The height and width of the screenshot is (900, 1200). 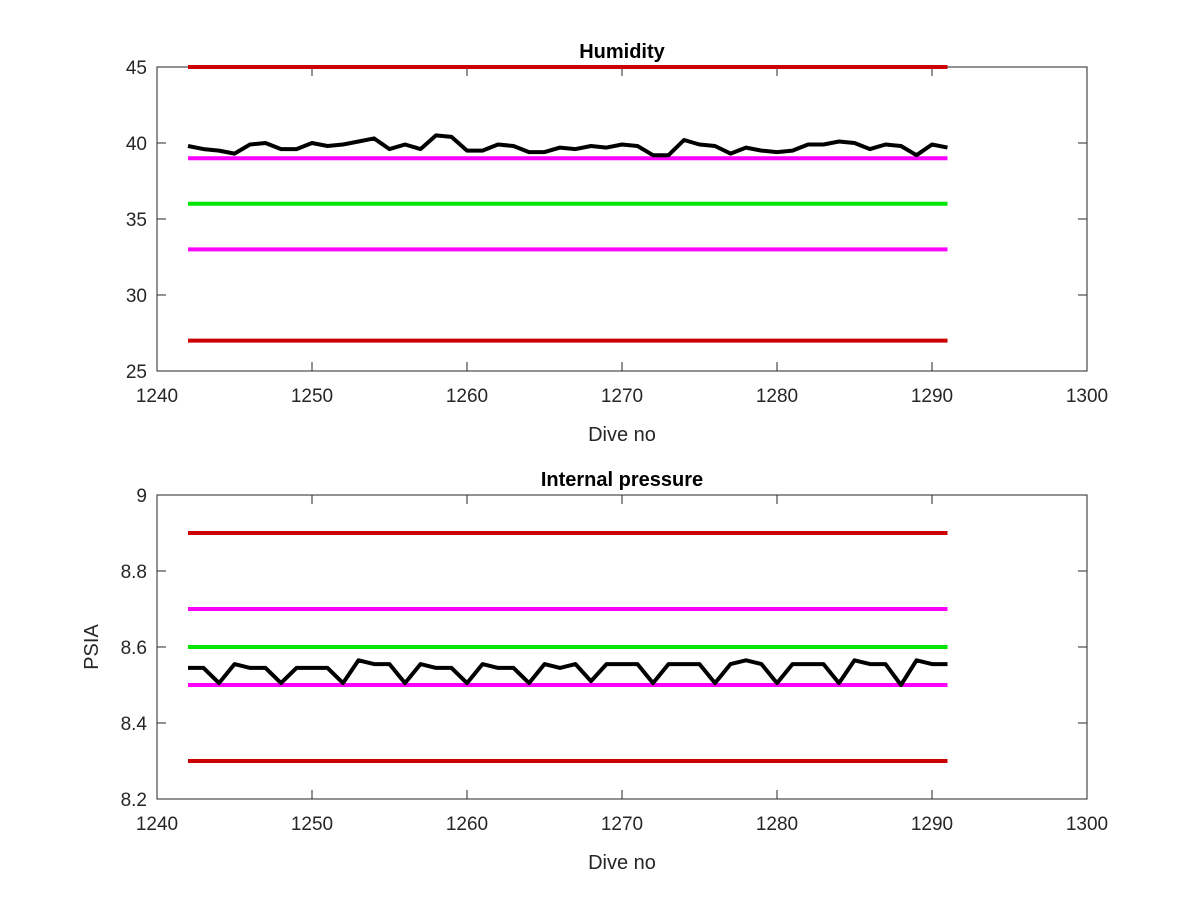 What do you see at coordinates (622, 863) in the screenshot?
I see `pressure-x-axis-label: Dive no` at bounding box center [622, 863].